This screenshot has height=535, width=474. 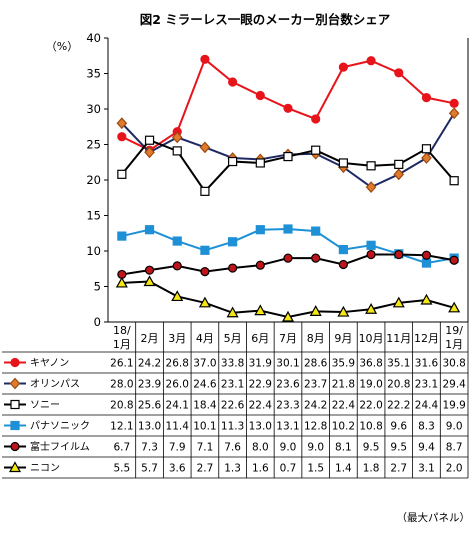 What do you see at coordinates (287, 406) in the screenshot?
I see `table-cell-value: 23.3` at bounding box center [287, 406].